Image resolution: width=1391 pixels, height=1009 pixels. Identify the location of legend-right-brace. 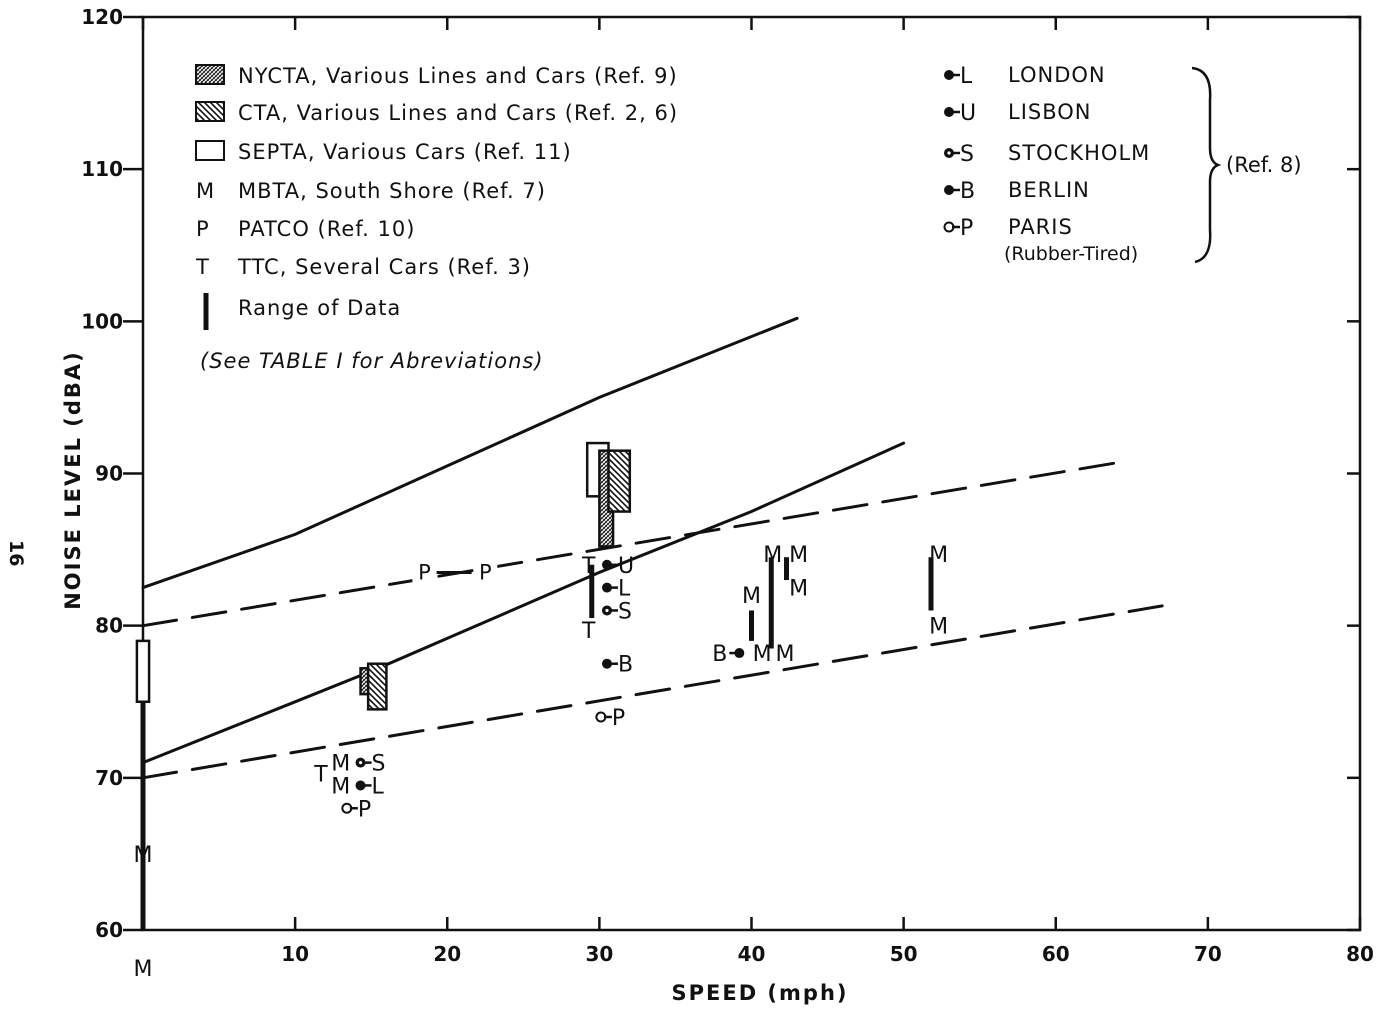
(1206, 165).